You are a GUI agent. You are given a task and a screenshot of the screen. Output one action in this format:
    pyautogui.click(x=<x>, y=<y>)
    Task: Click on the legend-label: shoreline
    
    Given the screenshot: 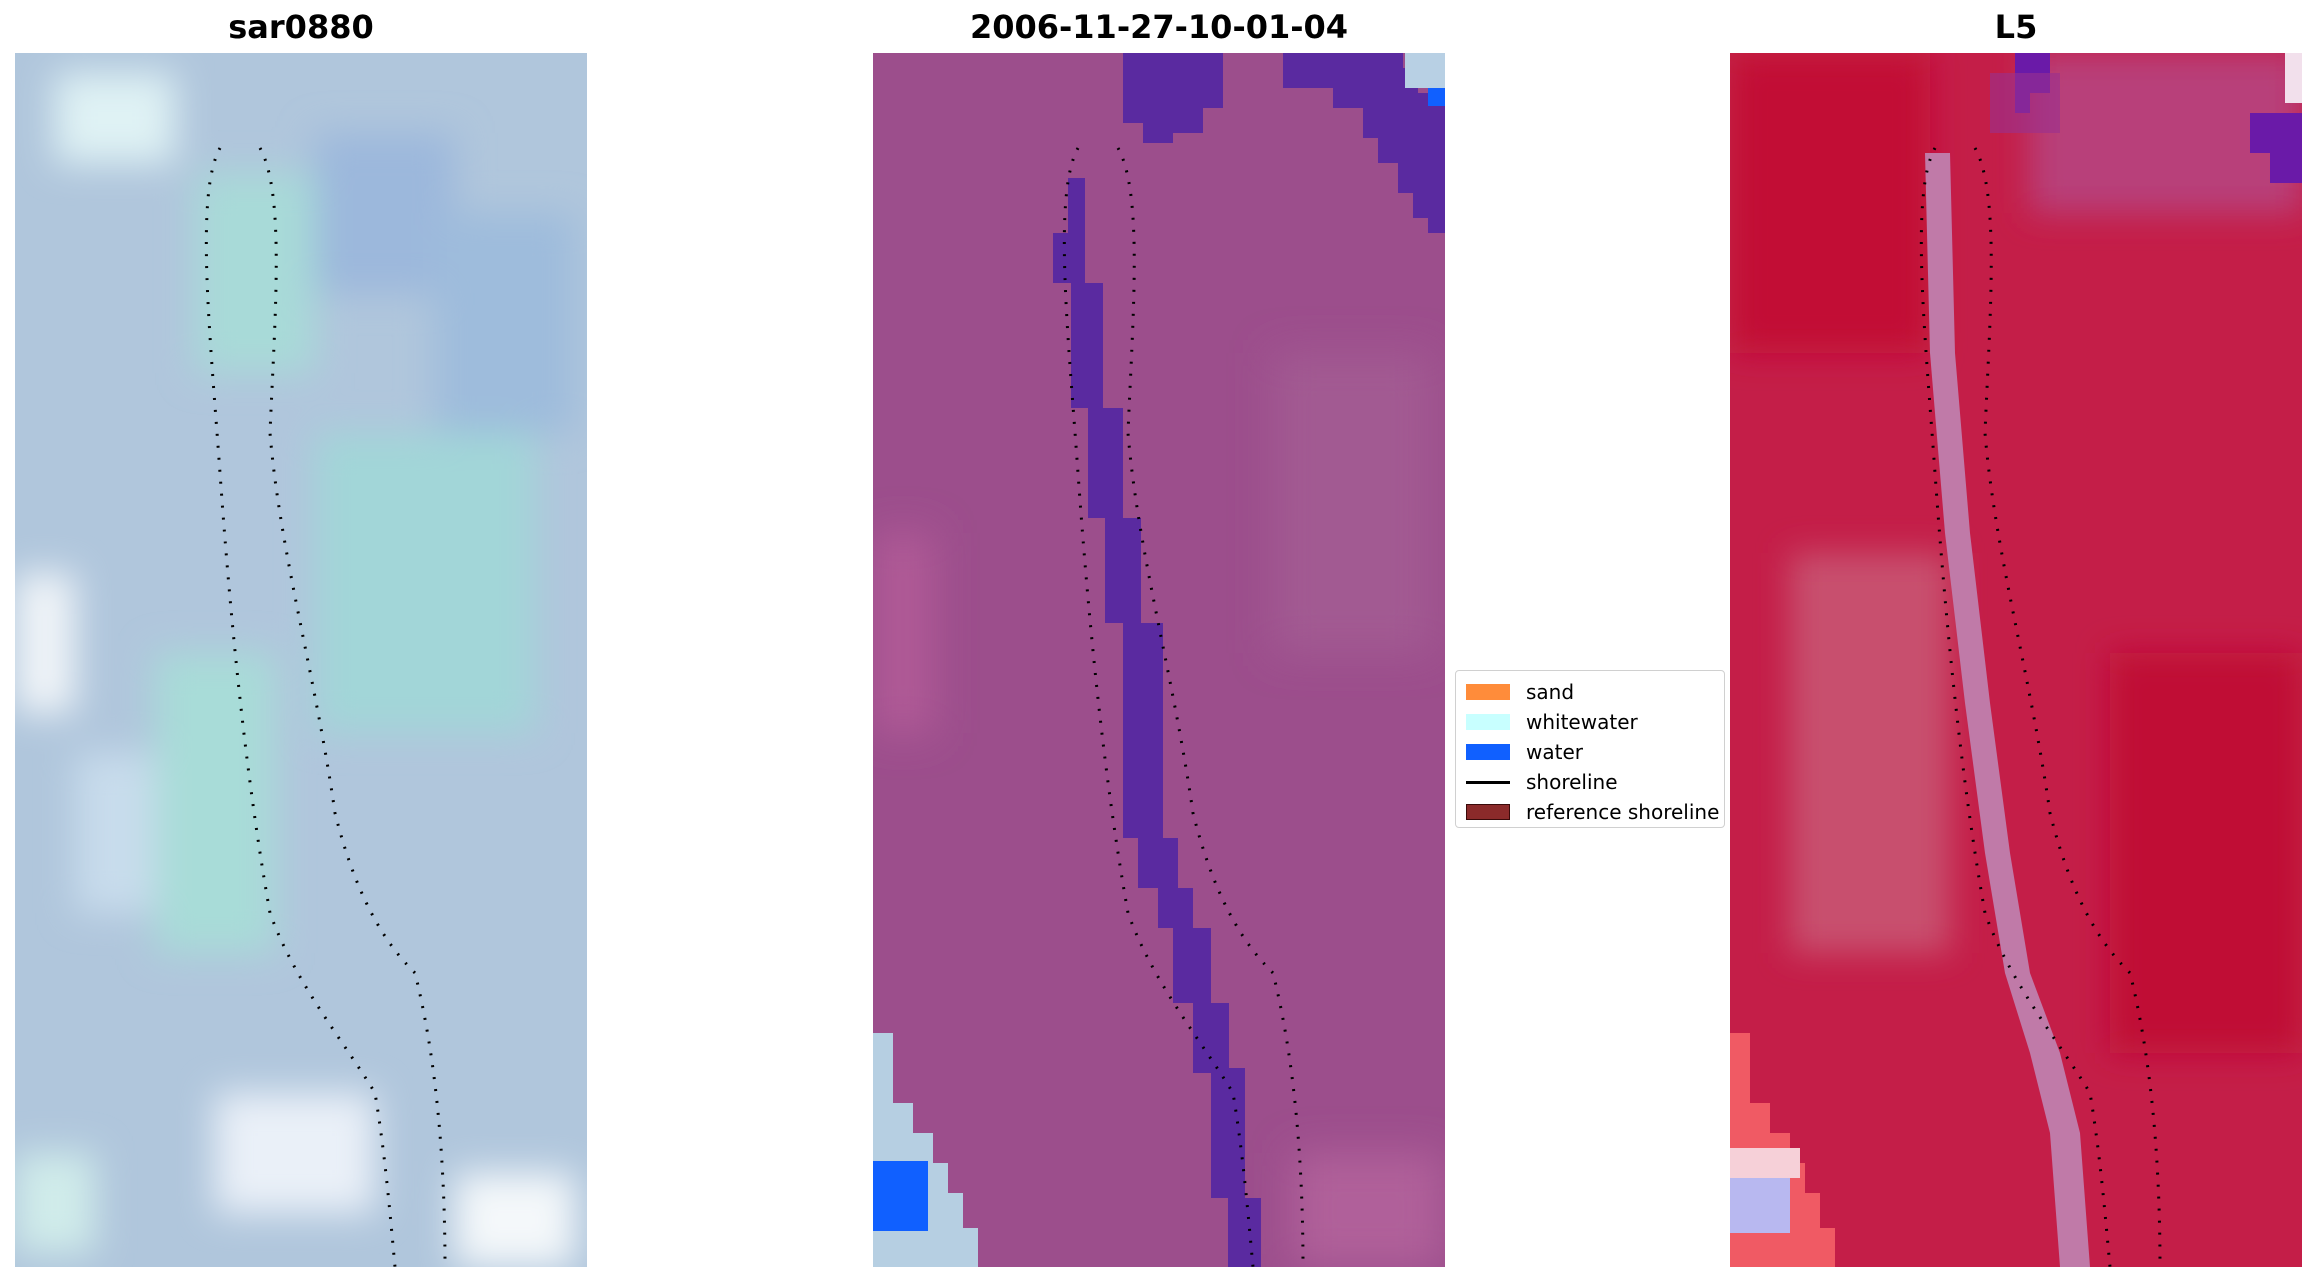 What is the action you would take?
    pyautogui.click(x=1572, y=782)
    